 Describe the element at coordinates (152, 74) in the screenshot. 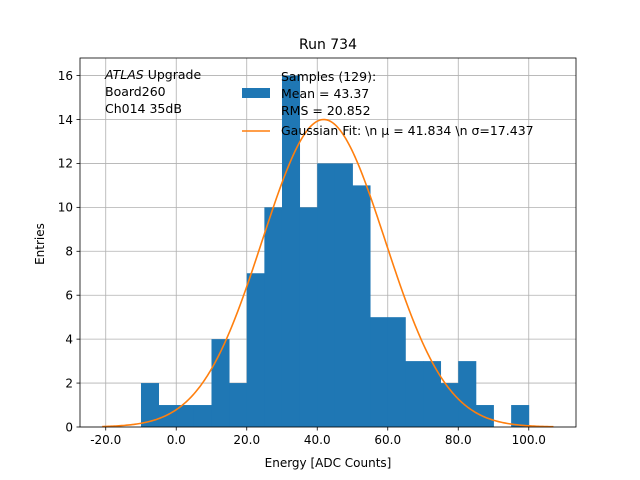

I see `annotation-line: ATLAS Upgrade` at that location.